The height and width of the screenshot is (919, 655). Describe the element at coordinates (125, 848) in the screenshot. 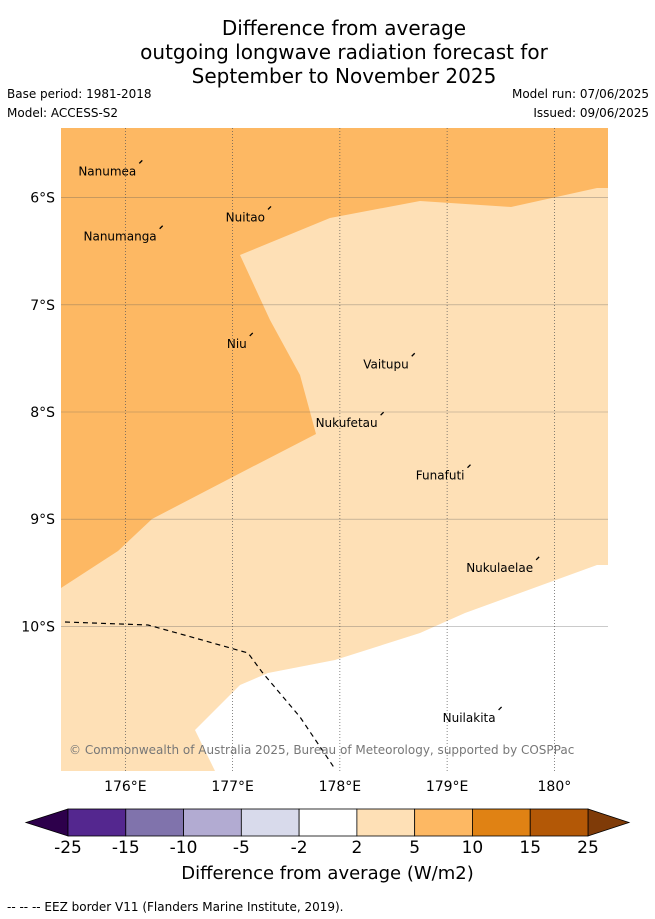

I see `colorbar-tick-label: -15` at that location.